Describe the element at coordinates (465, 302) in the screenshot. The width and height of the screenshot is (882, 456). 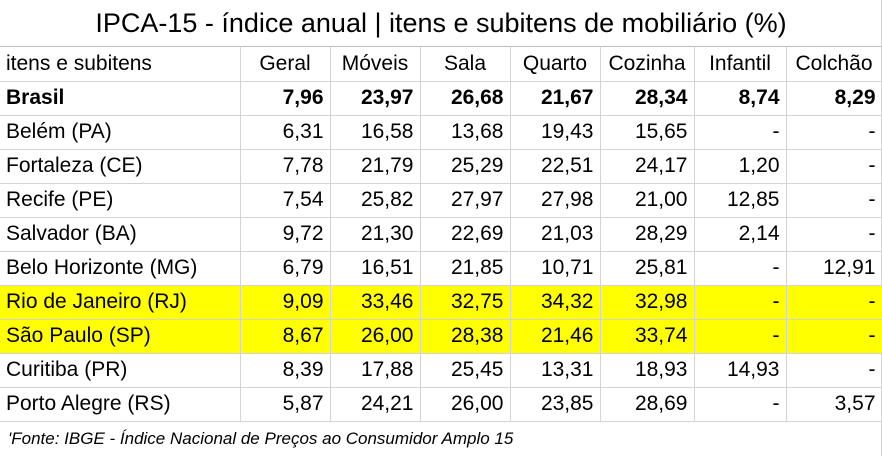
I see `value-cell: 32,75` at that location.